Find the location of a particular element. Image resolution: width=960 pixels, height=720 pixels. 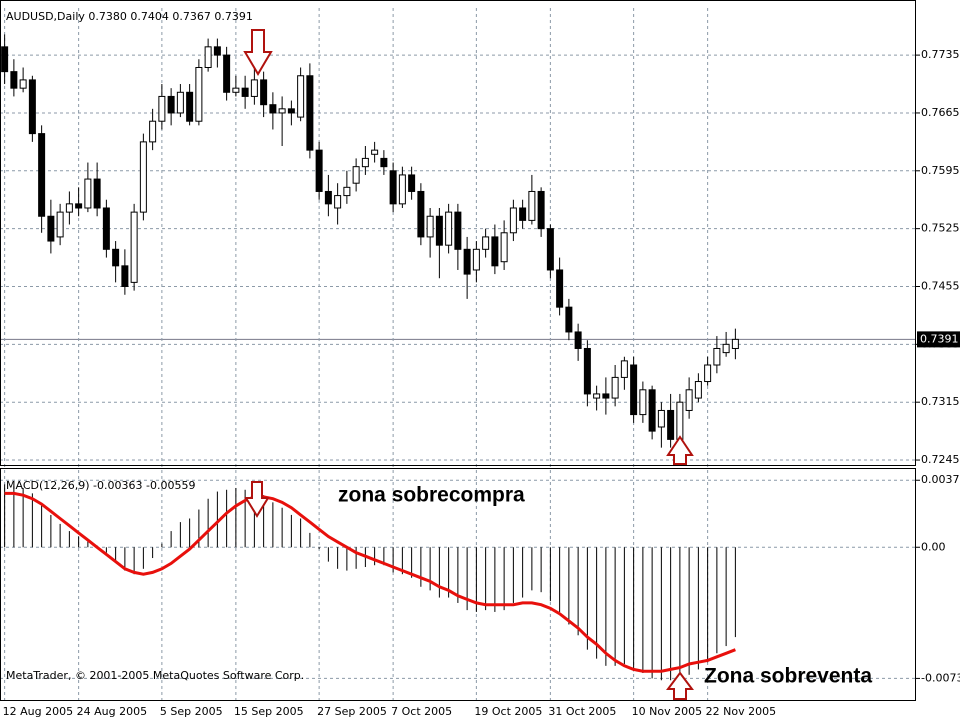

x-tick-label: 24 Aug 2005 is located at coordinates (112, 711).